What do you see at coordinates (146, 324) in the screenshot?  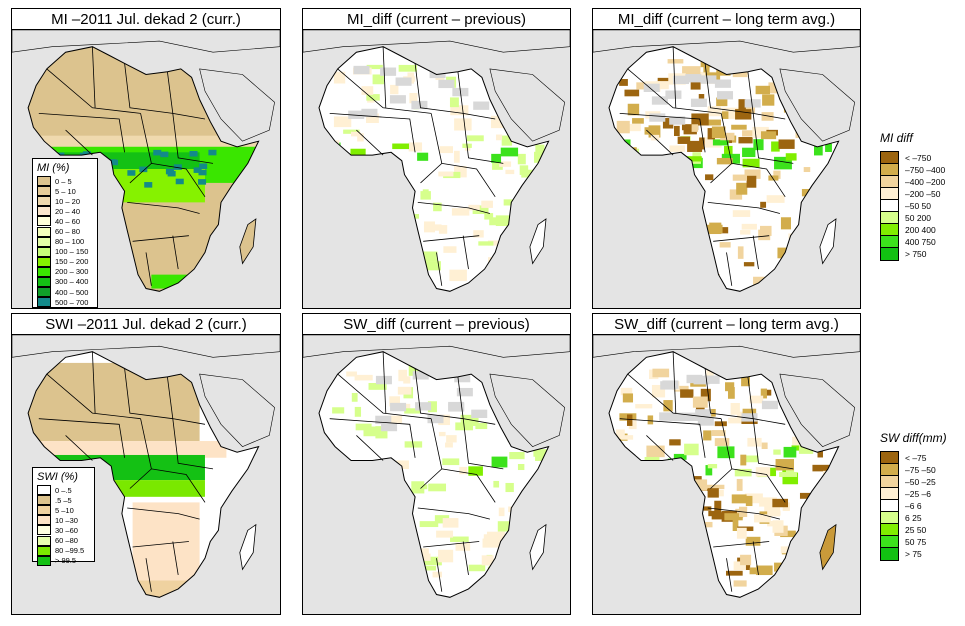 I see `panel-title: SWI –2011 Jul. dekad 2 (curr.)` at bounding box center [146, 324].